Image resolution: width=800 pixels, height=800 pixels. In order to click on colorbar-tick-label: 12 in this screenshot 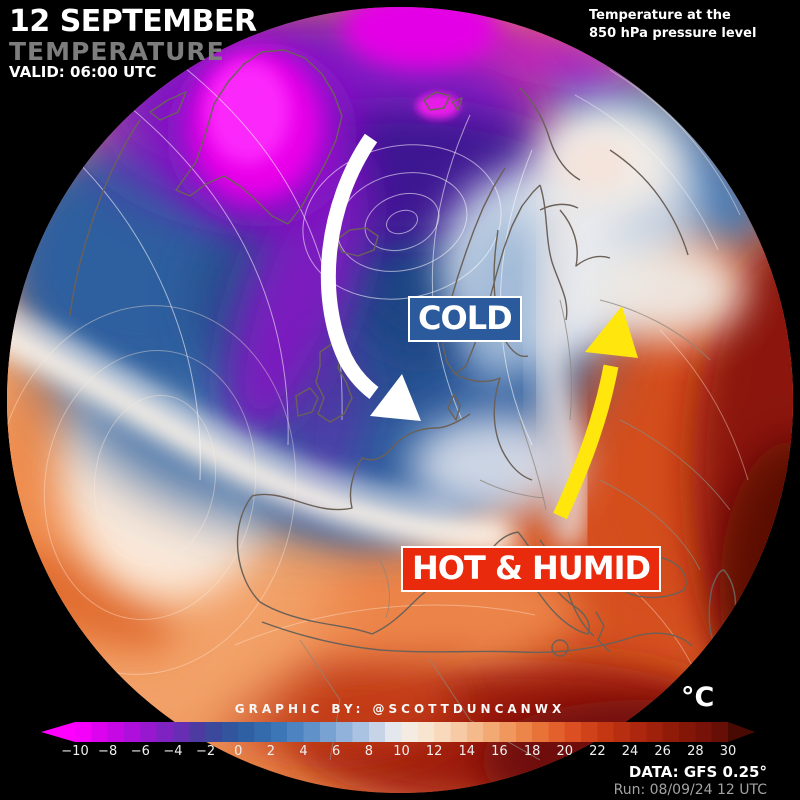, I will do `click(434, 751)`.